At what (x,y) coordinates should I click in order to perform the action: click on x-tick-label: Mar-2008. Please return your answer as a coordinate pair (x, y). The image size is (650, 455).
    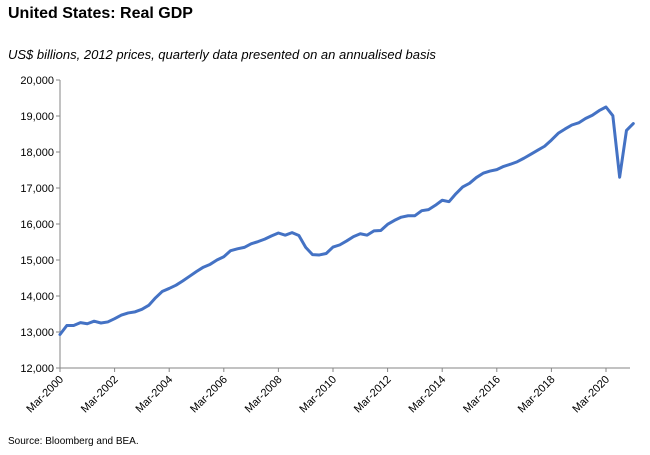
    Looking at the image, I should click on (264, 395).